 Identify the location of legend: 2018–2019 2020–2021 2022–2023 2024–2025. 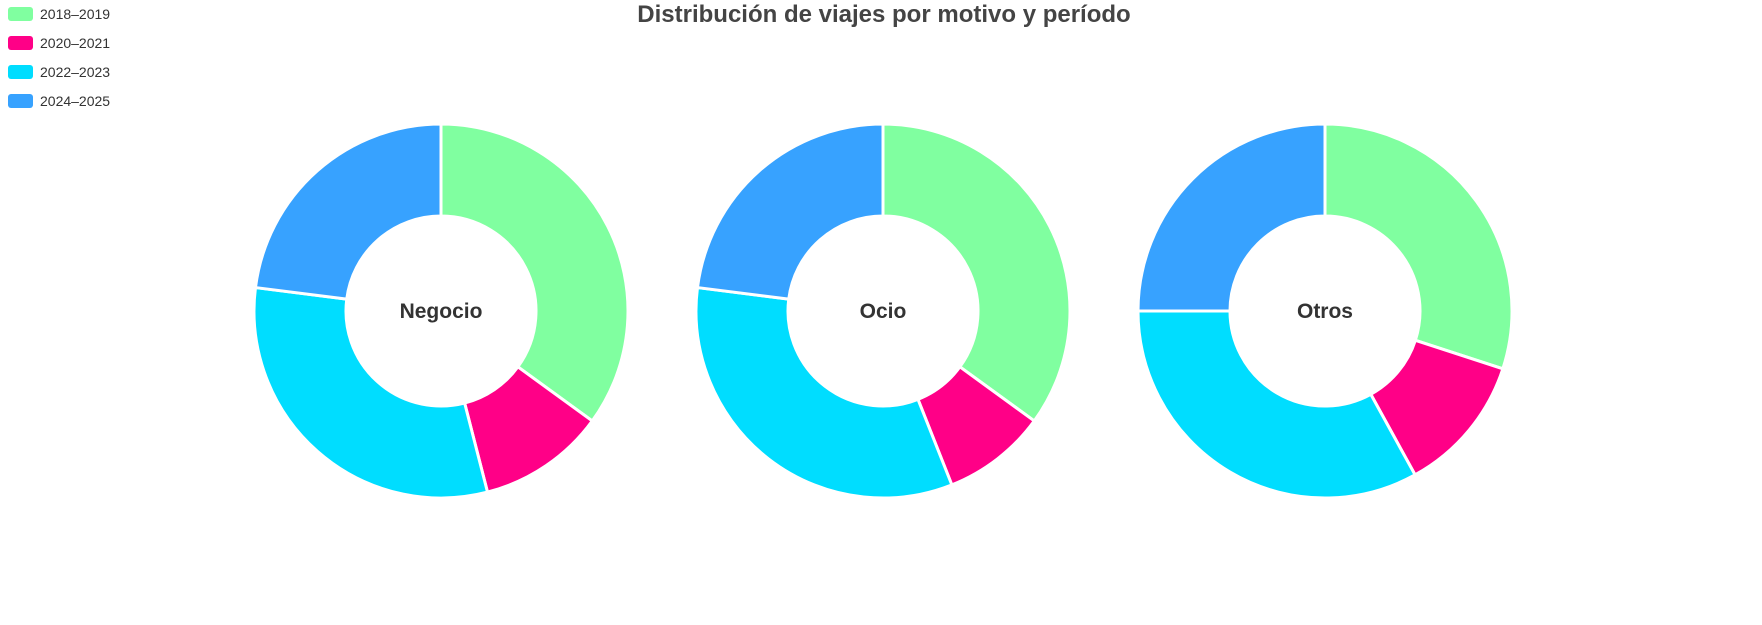
(59, 57).